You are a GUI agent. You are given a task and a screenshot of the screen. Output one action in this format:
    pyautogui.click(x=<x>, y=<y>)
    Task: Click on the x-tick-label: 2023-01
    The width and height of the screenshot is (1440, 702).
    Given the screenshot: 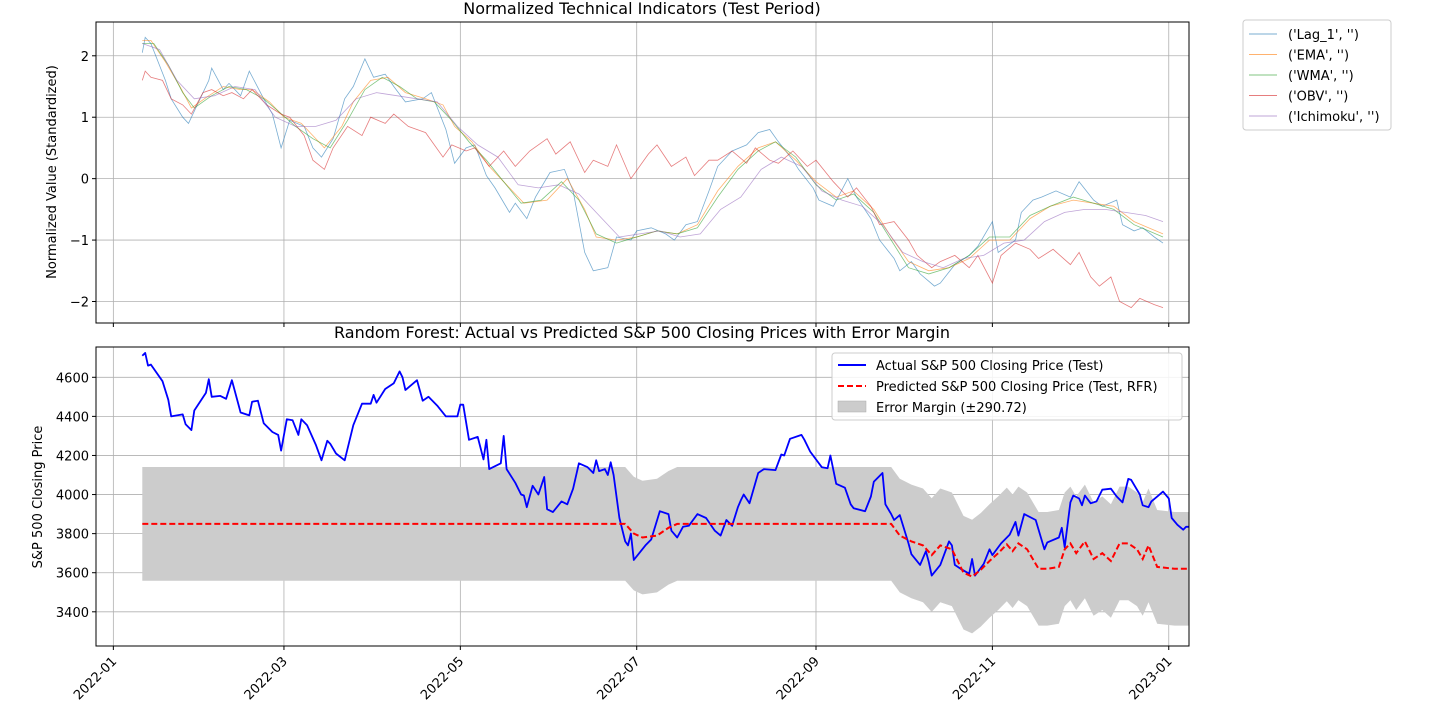 What is the action you would take?
    pyautogui.click(x=1151, y=678)
    